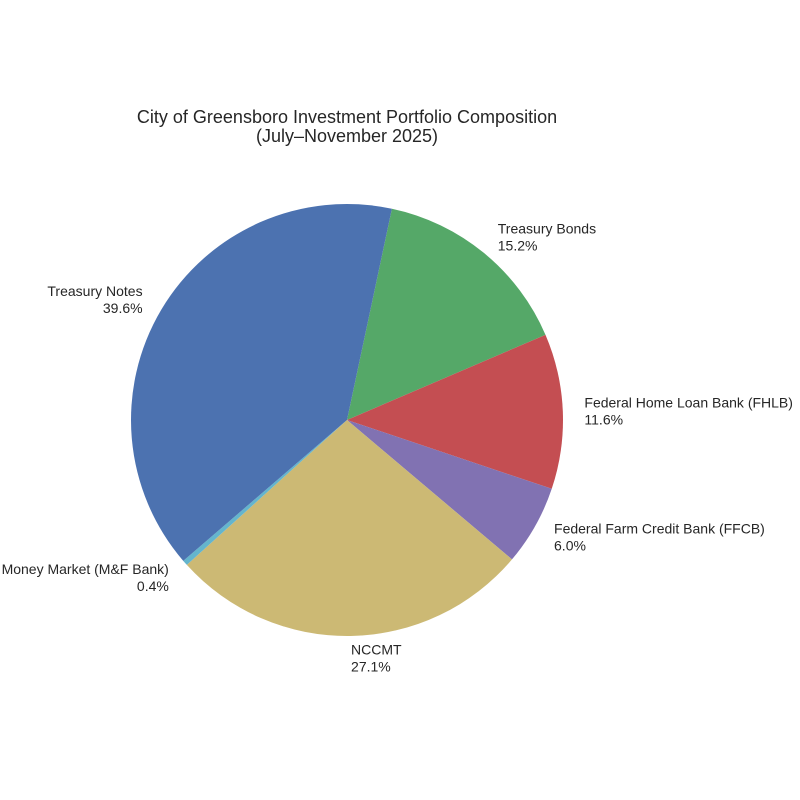  What do you see at coordinates (570, 546) in the screenshot?
I see `slice-label-percent: 6.0%` at bounding box center [570, 546].